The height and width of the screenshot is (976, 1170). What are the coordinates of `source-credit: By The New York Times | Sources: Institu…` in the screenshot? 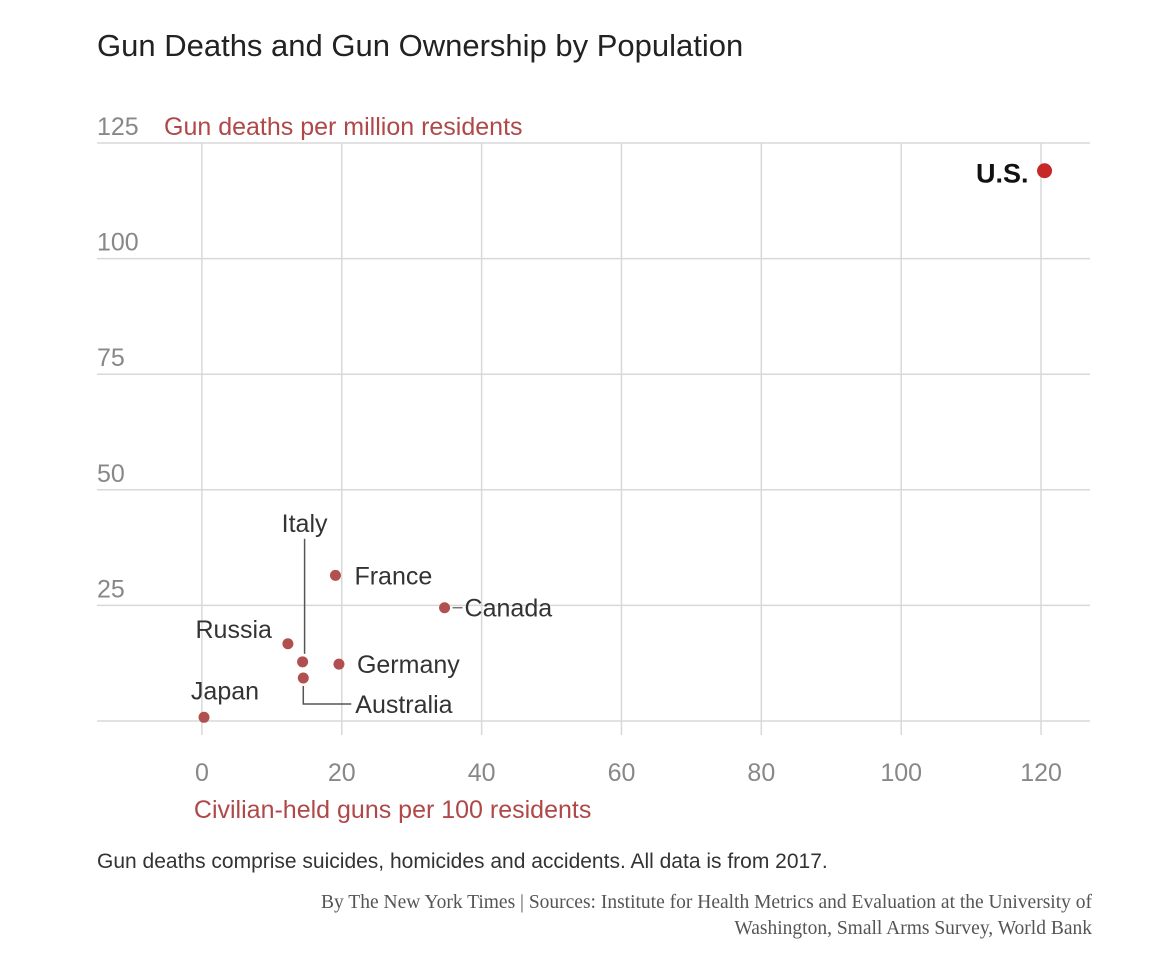 It's located at (592, 916).